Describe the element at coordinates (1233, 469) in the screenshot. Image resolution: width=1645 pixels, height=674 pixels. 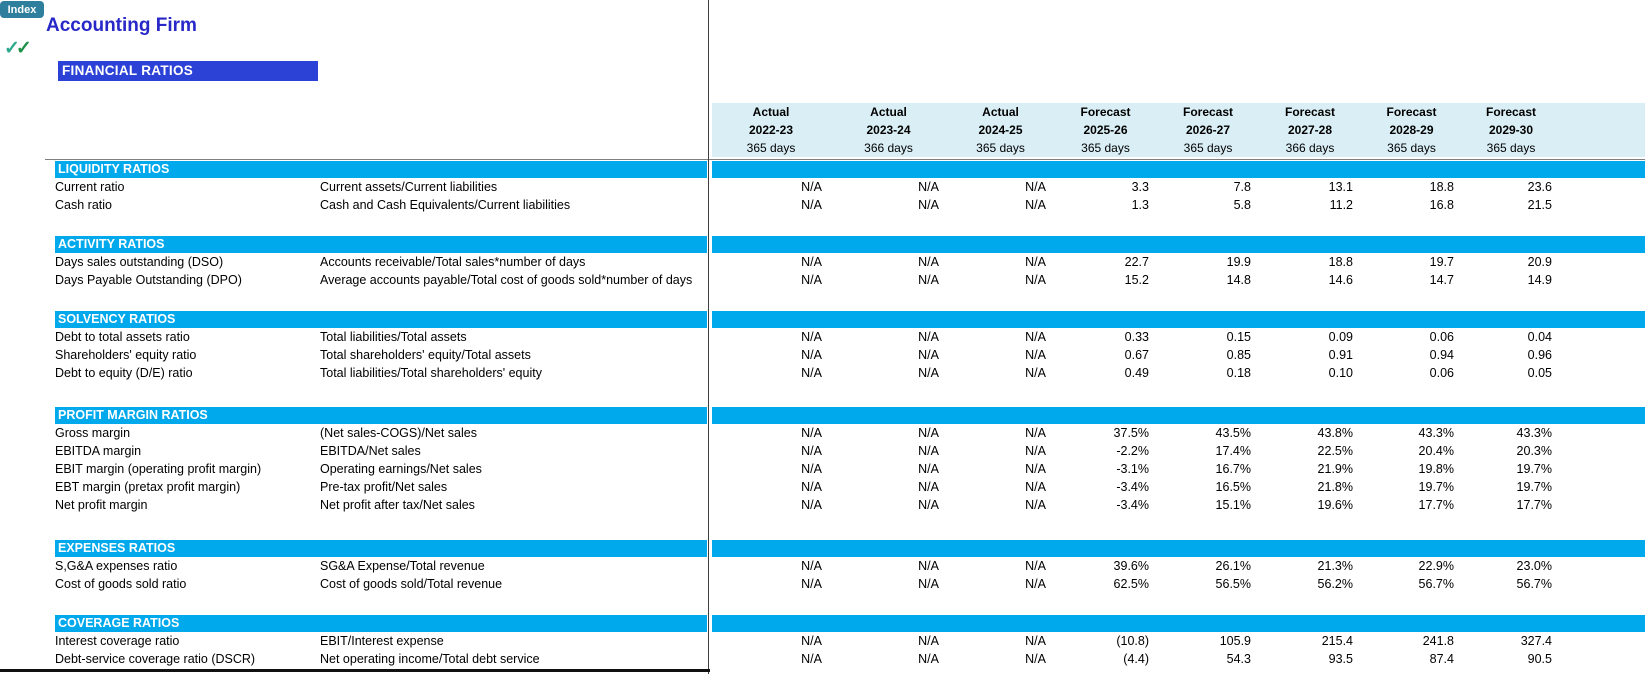
I see `cell-value: 16.7%` at that location.